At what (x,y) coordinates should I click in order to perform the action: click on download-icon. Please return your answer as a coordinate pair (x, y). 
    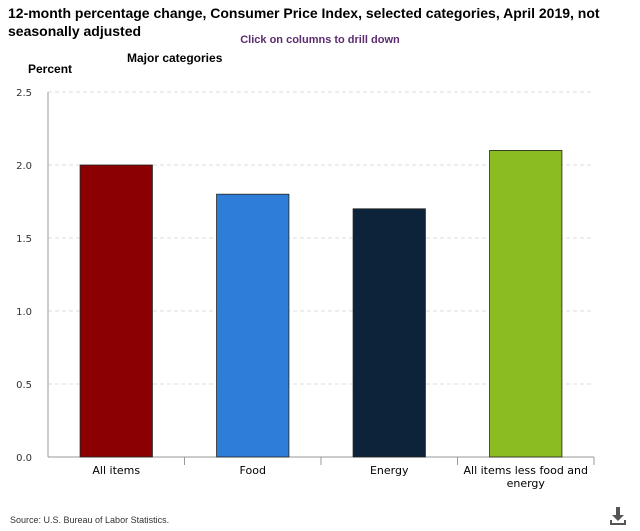
    Looking at the image, I should click on (618, 516).